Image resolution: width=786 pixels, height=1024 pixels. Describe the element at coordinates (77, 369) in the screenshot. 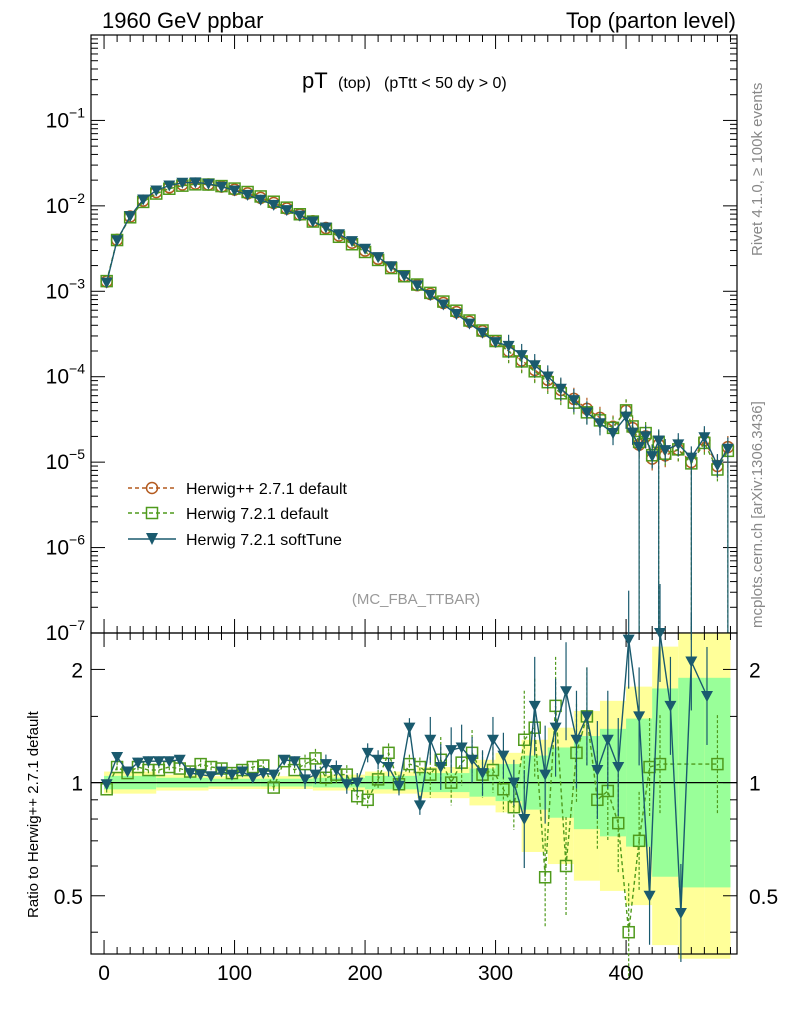

I see `upper-ytick-exponent: −4` at that location.